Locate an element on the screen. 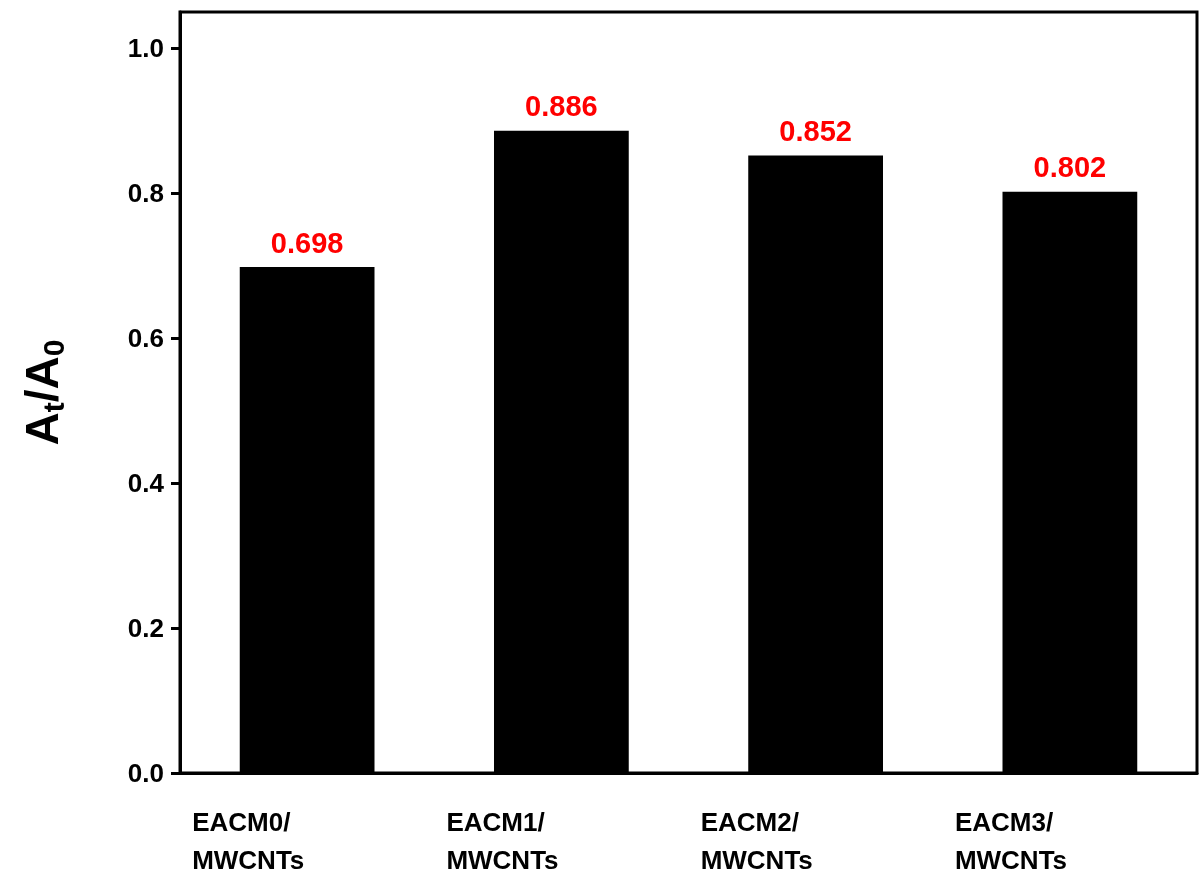 This screenshot has height=893, width=1199. y-tick-label: 0.4 is located at coordinates (146, 483).